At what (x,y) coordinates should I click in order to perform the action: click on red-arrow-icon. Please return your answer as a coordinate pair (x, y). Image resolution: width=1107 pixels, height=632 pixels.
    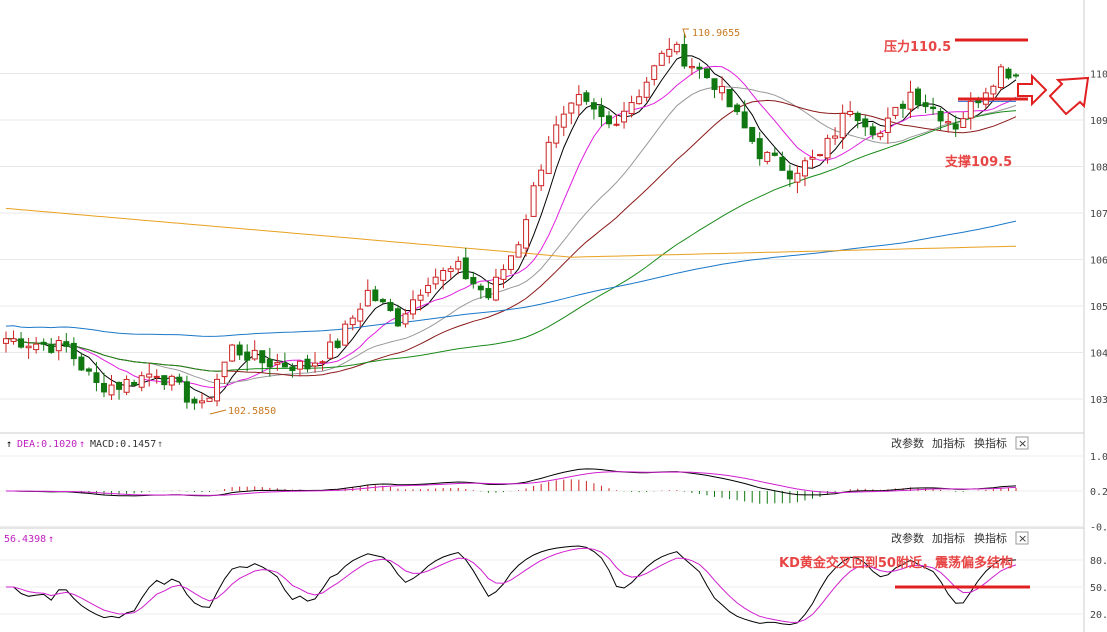
    Looking at the image, I should click on (1053, 94).